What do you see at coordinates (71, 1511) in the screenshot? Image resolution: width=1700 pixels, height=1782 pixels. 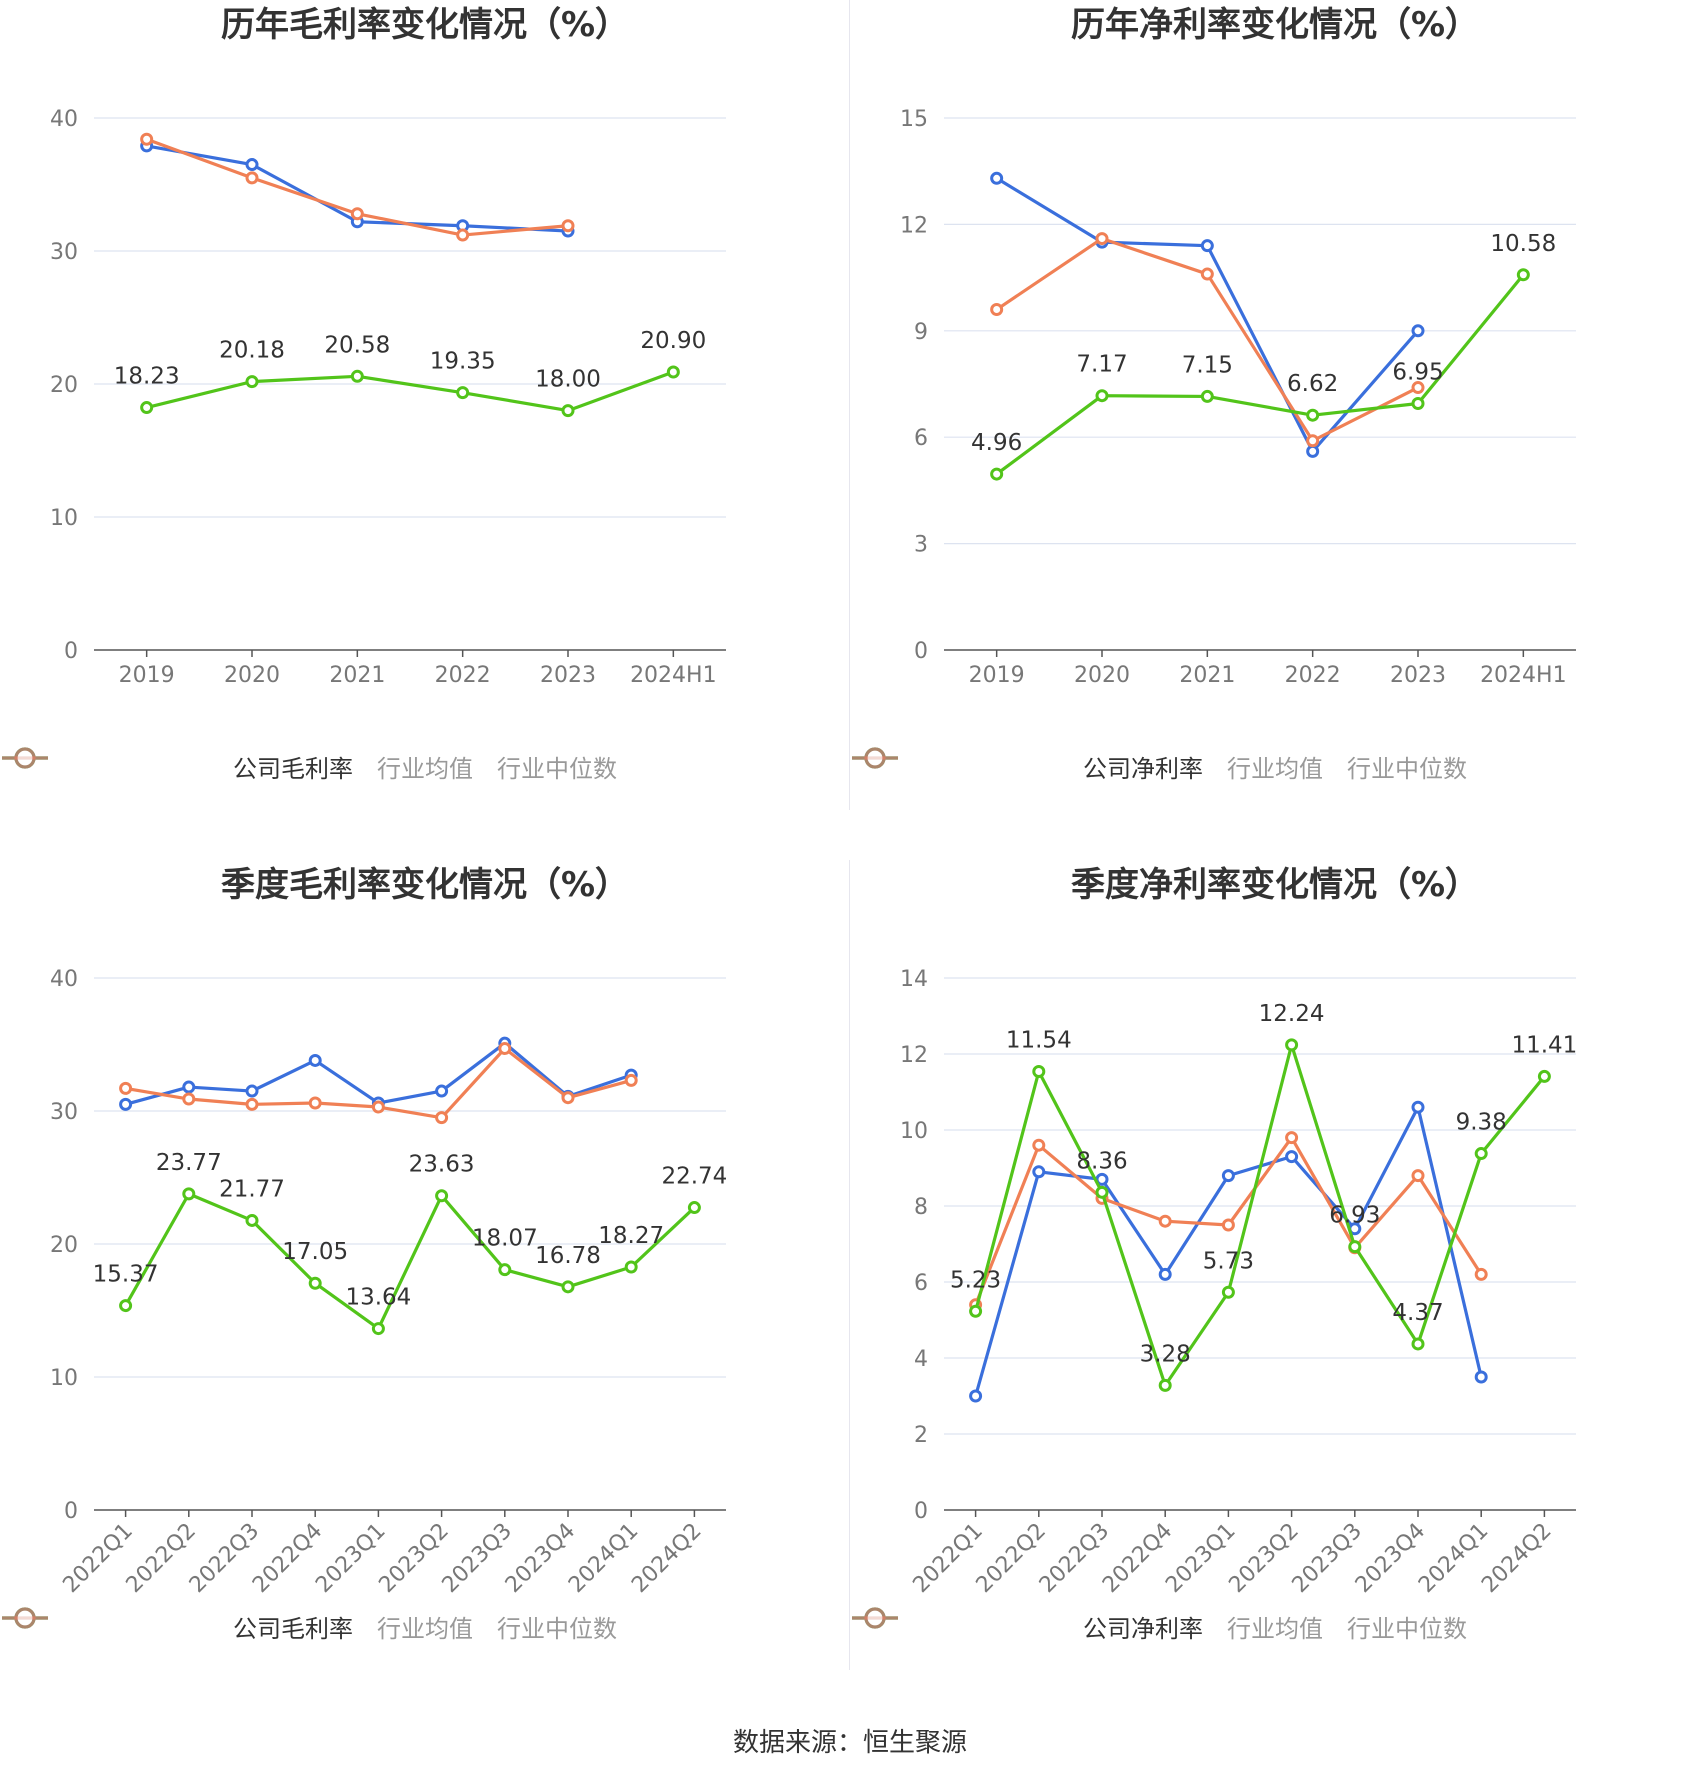 I see `y-tick-label: 0` at bounding box center [71, 1511].